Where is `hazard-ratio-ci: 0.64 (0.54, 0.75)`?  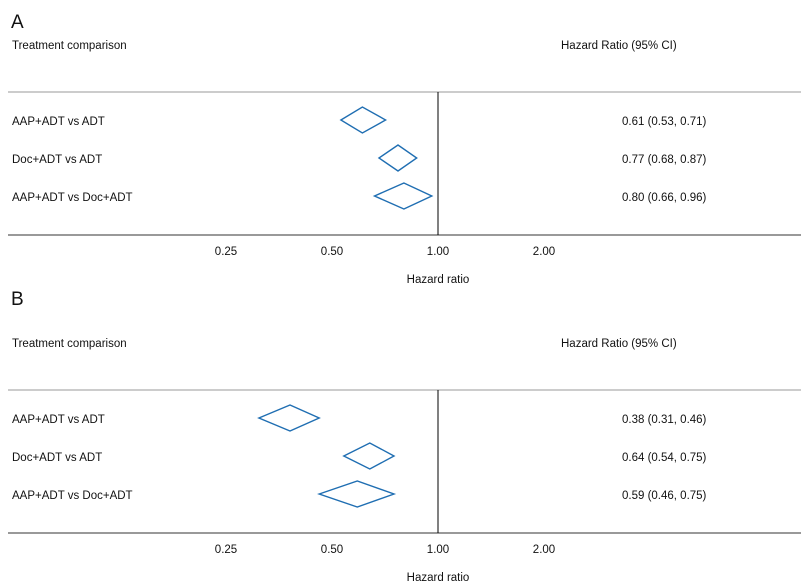
hazard-ratio-ci: 0.64 (0.54, 0.75) is located at coordinates (664, 458).